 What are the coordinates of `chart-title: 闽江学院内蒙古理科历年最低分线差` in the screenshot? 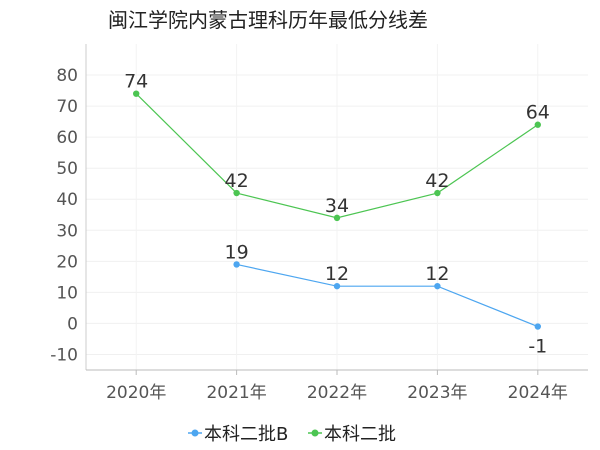 It's located at (268, 20).